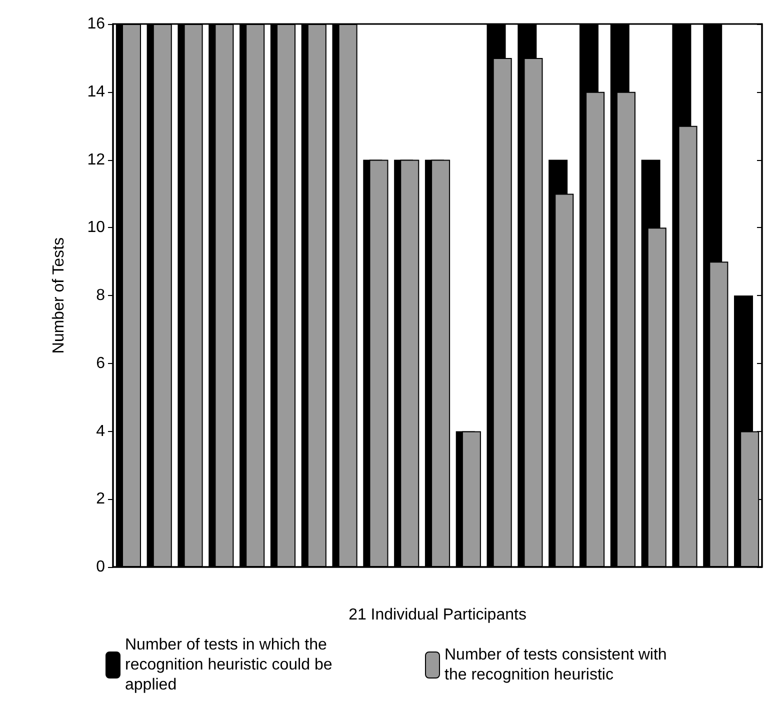 Image resolution: width=780 pixels, height=712 pixels. I want to click on y-tick-label: 2, so click(101, 499).